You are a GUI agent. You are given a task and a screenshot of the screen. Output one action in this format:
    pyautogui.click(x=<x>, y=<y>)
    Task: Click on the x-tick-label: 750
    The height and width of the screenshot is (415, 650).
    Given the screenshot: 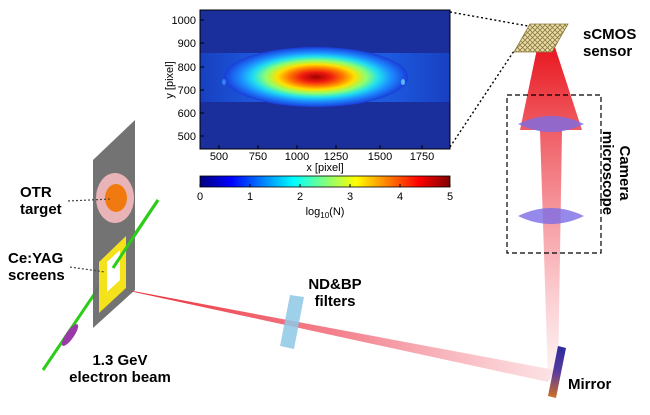 What is the action you would take?
    pyautogui.click(x=258, y=157)
    